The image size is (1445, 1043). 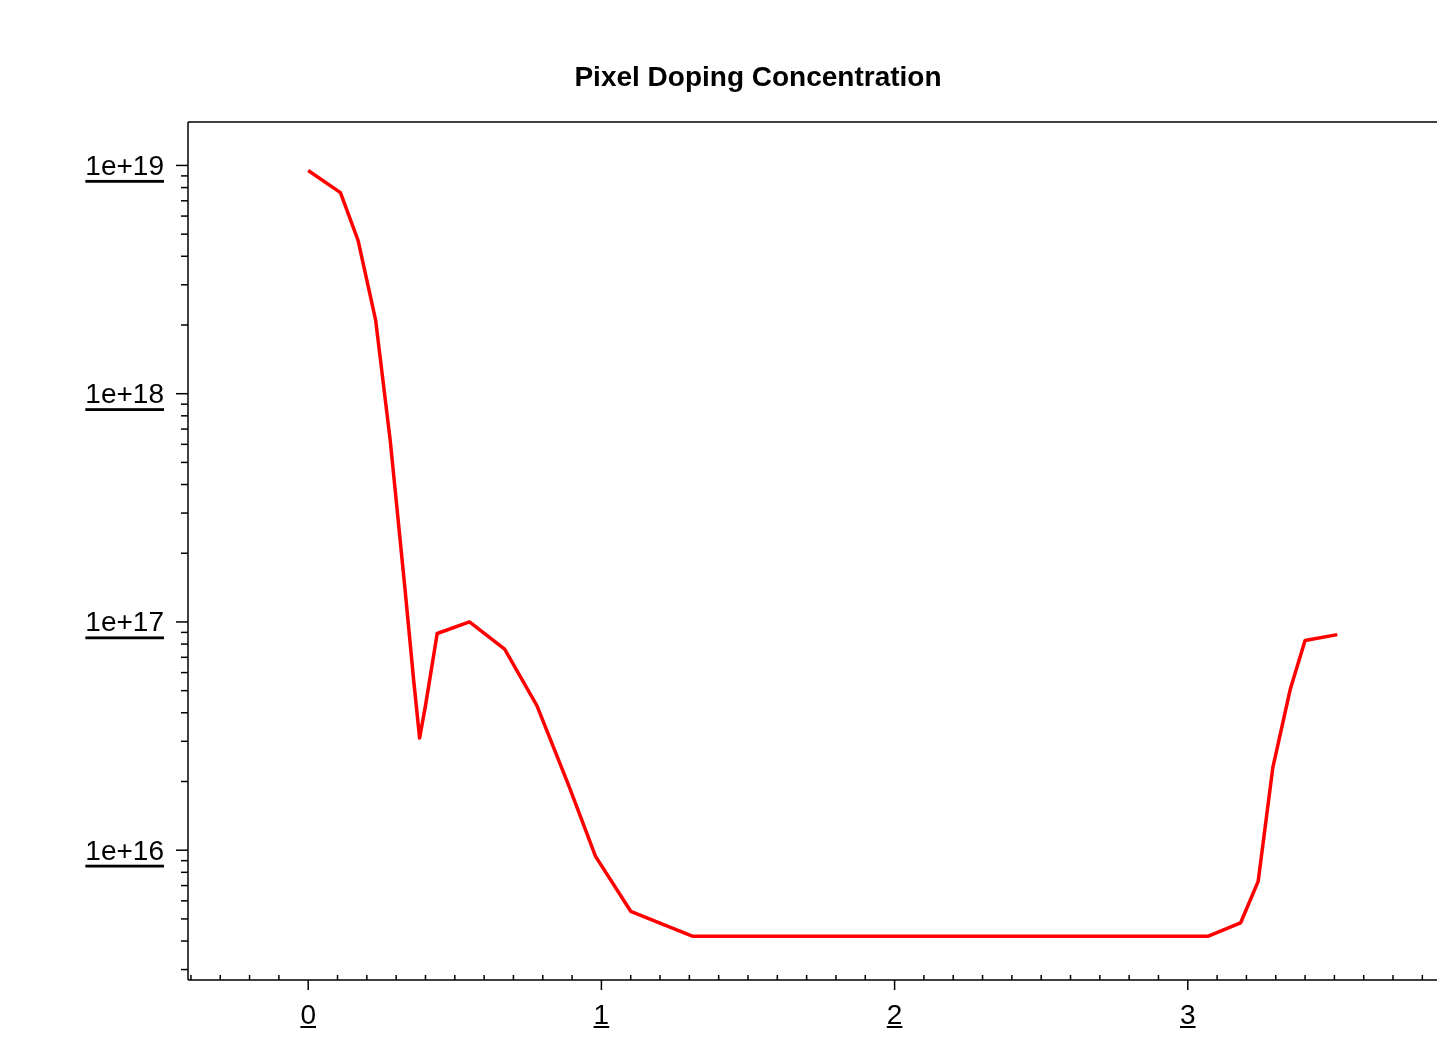 I want to click on y-tick-label: 1e+16, so click(x=124, y=850).